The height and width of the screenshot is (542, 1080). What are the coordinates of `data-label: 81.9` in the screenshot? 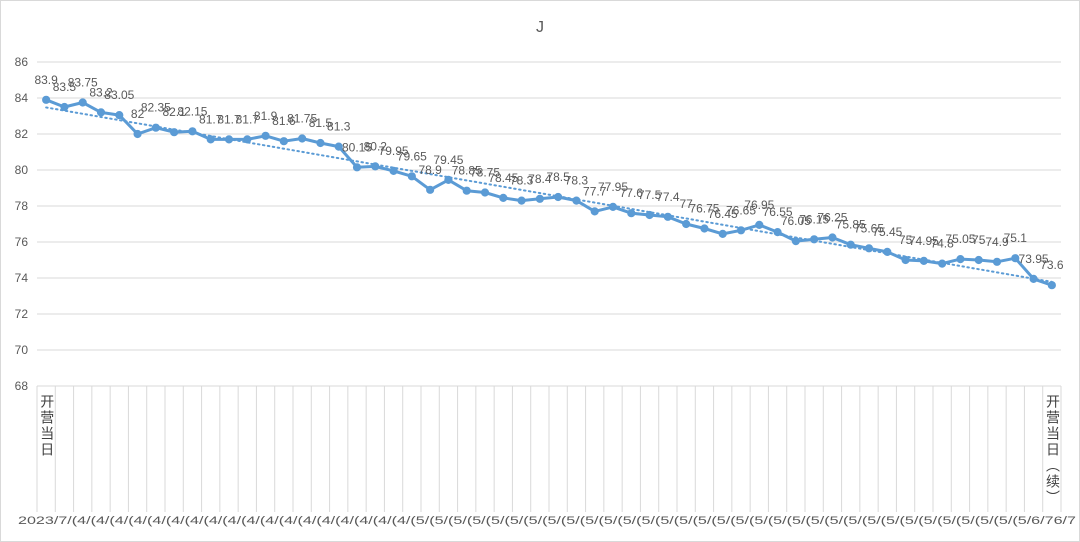 It's located at (266, 116).